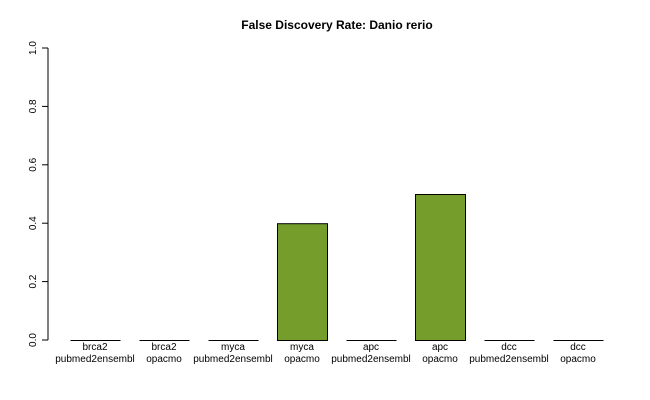 Image resolution: width=650 pixels, height=400 pixels. Describe the element at coordinates (33, 281) in the screenshot. I see `y-tick-label: 0.2` at that location.